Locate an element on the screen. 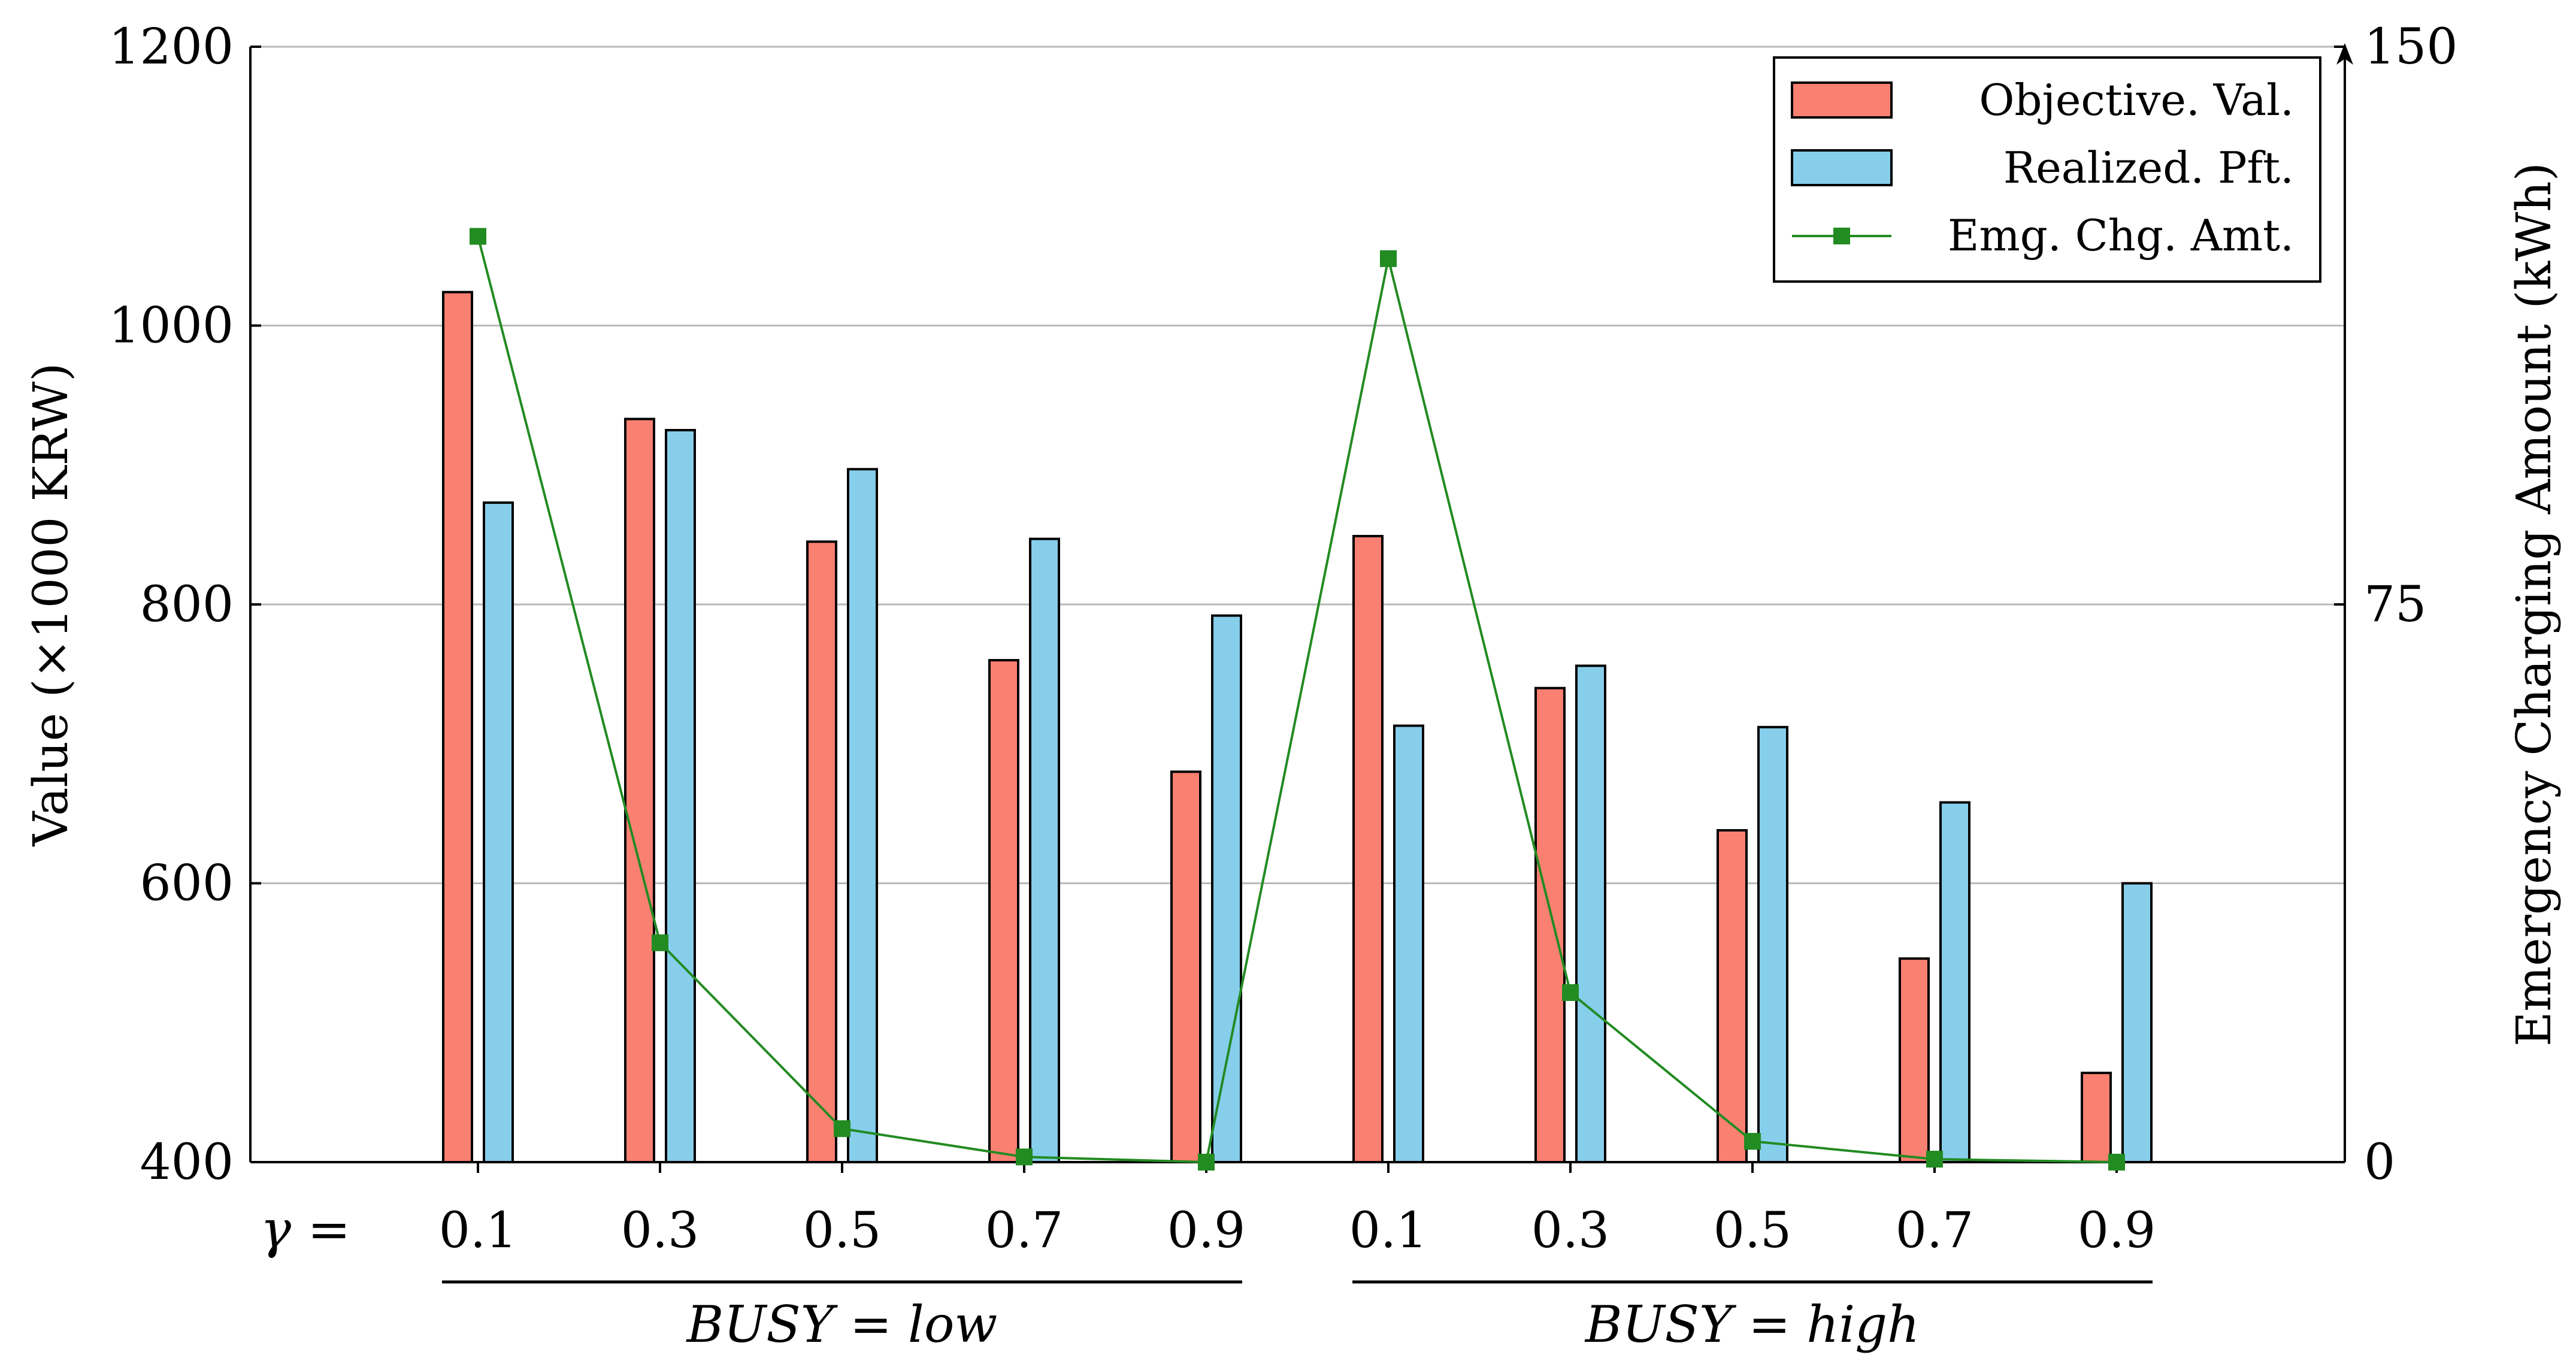  right-tick-label: 75 is located at coordinates (2395, 604).